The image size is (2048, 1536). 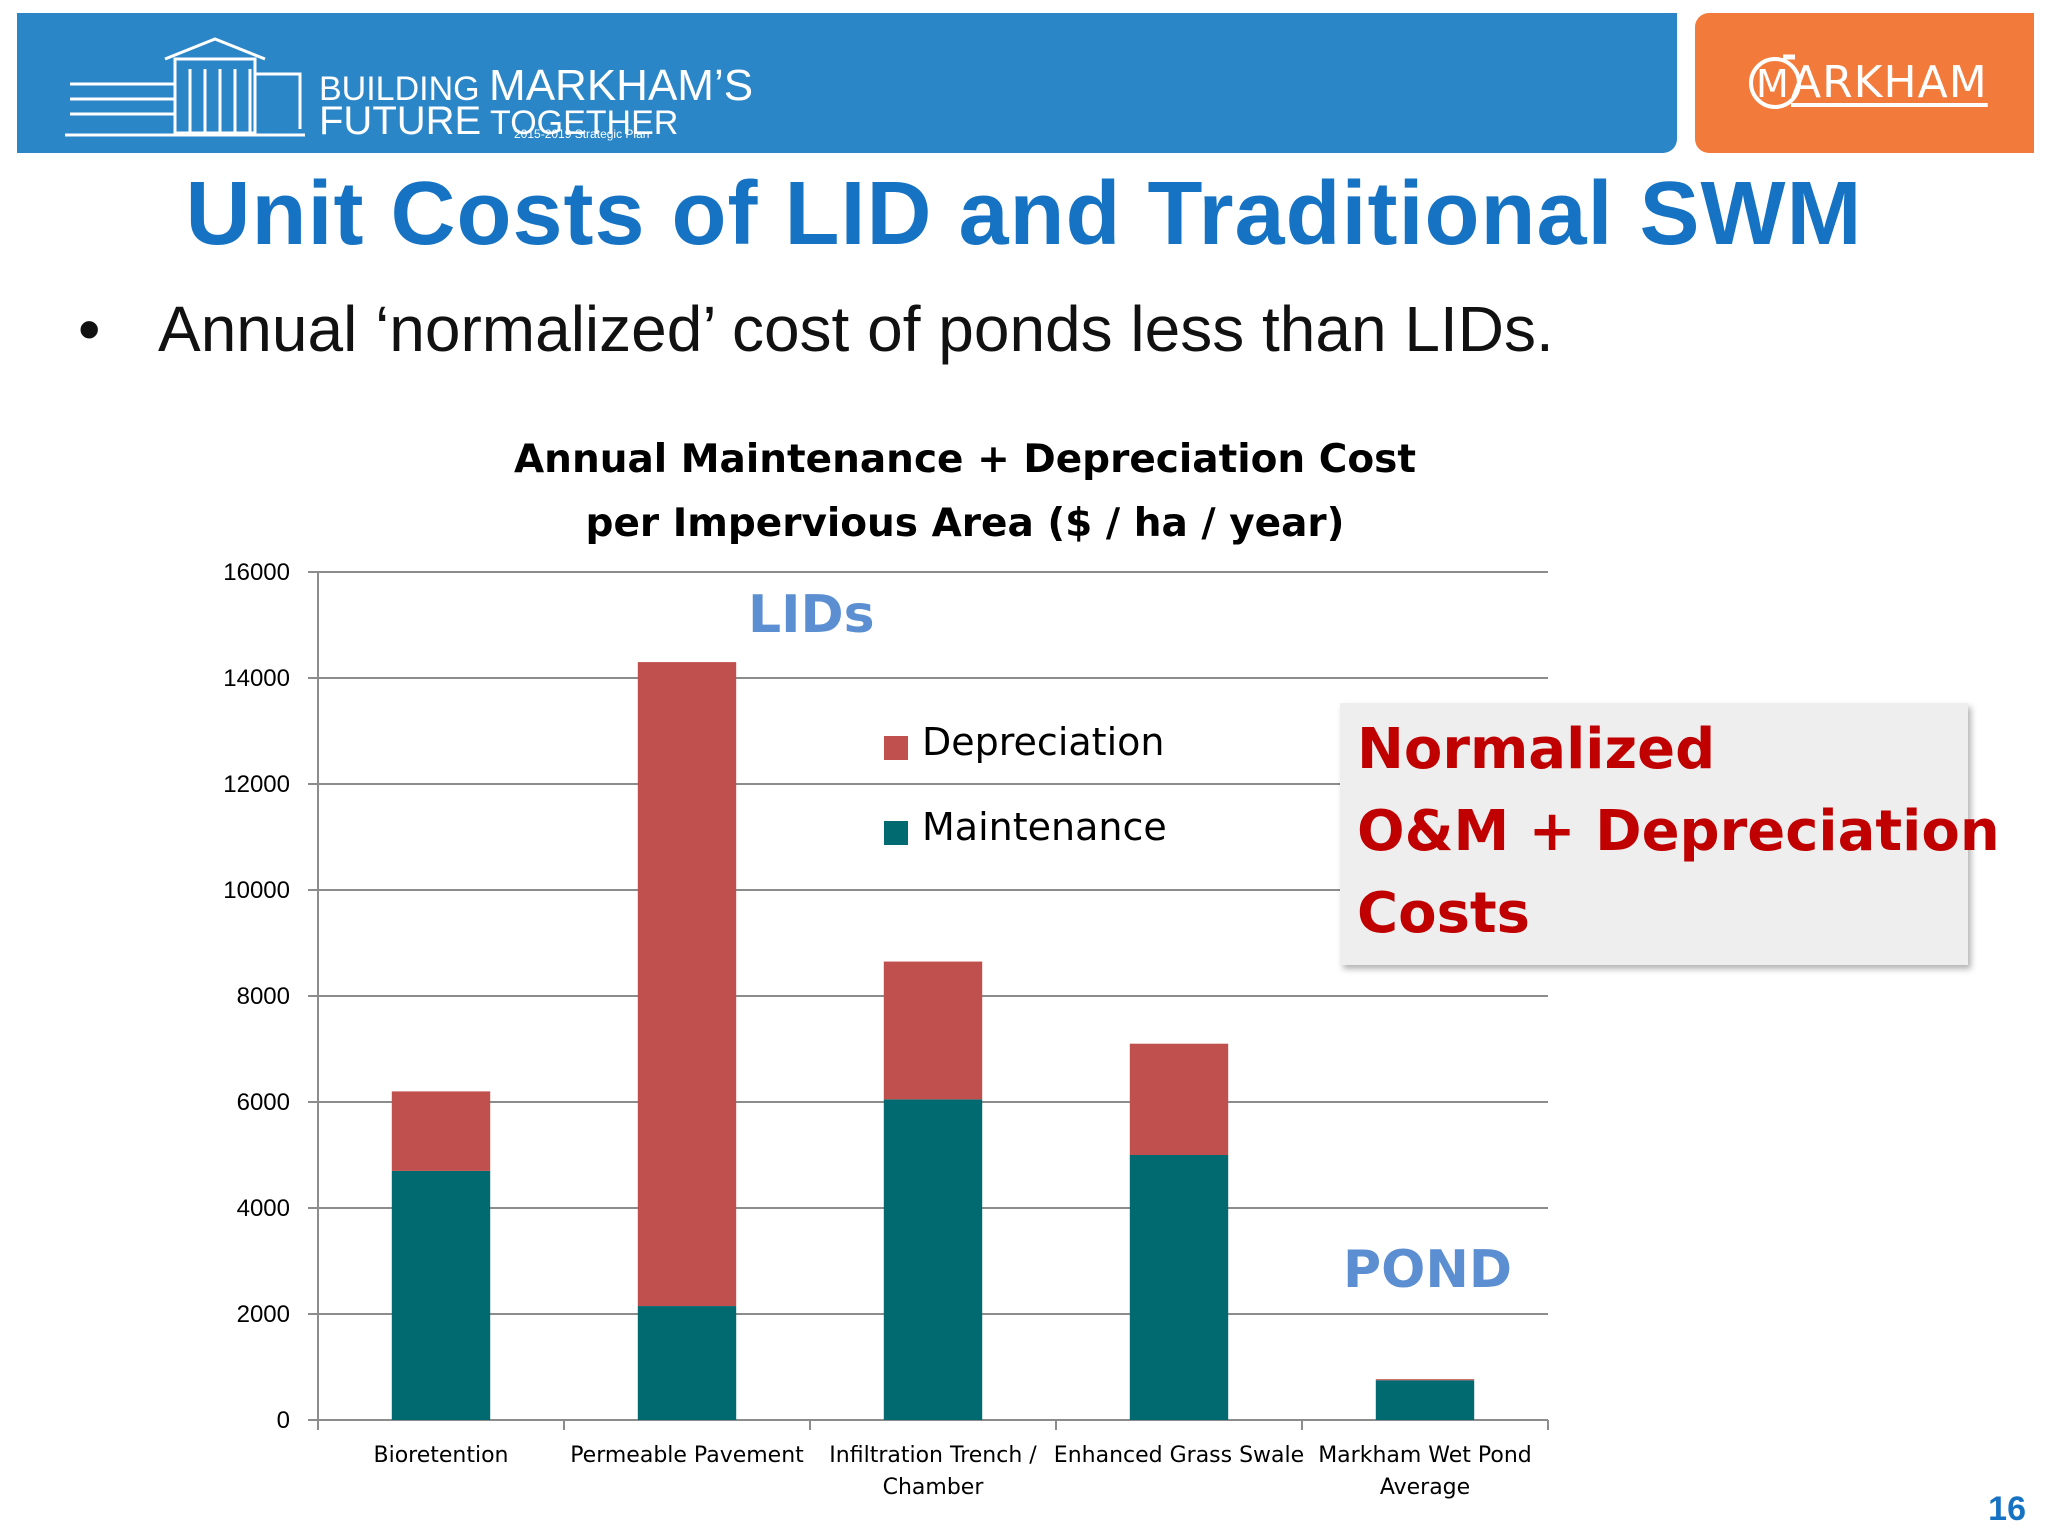 I want to click on callout-line-1: Normalized, so click(x=1536, y=749).